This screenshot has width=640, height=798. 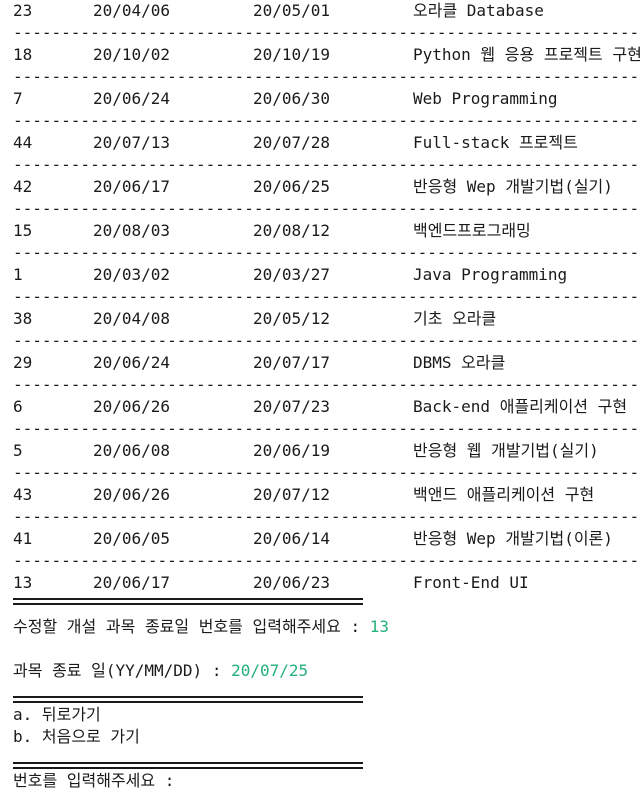 What do you see at coordinates (18, 98) in the screenshot?
I see `course-id: 7` at bounding box center [18, 98].